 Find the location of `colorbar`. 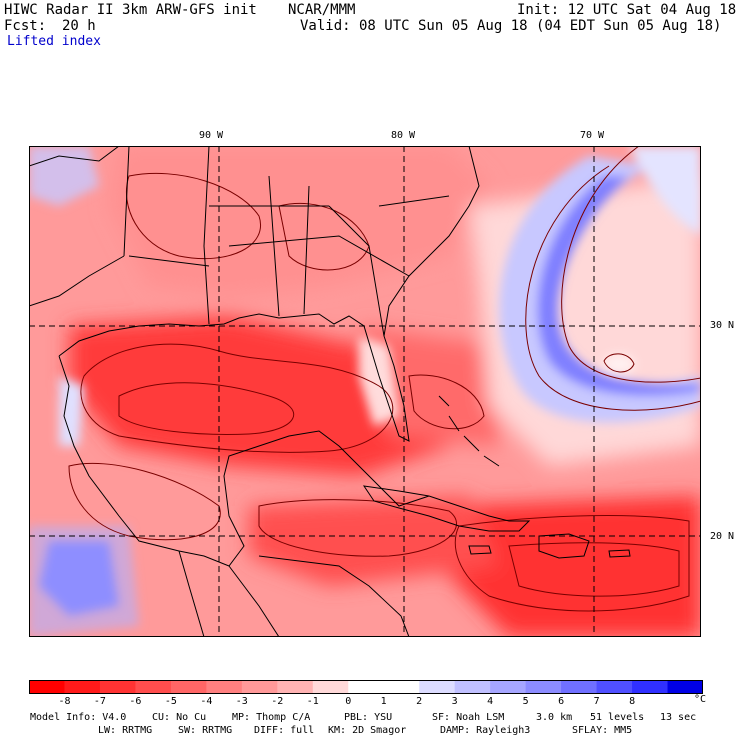

colorbar is located at coordinates (366, 687).